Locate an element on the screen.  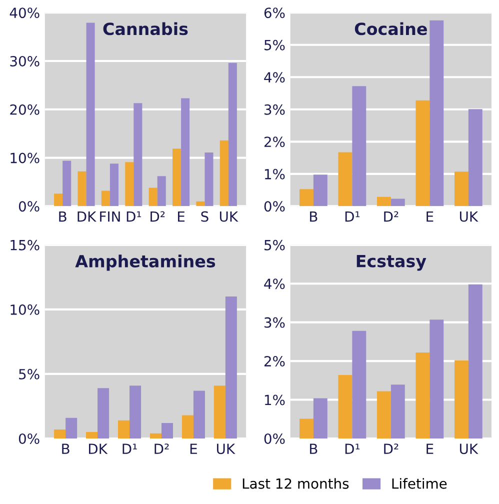
y-tick-label: 6% is located at coordinates (274, 13).